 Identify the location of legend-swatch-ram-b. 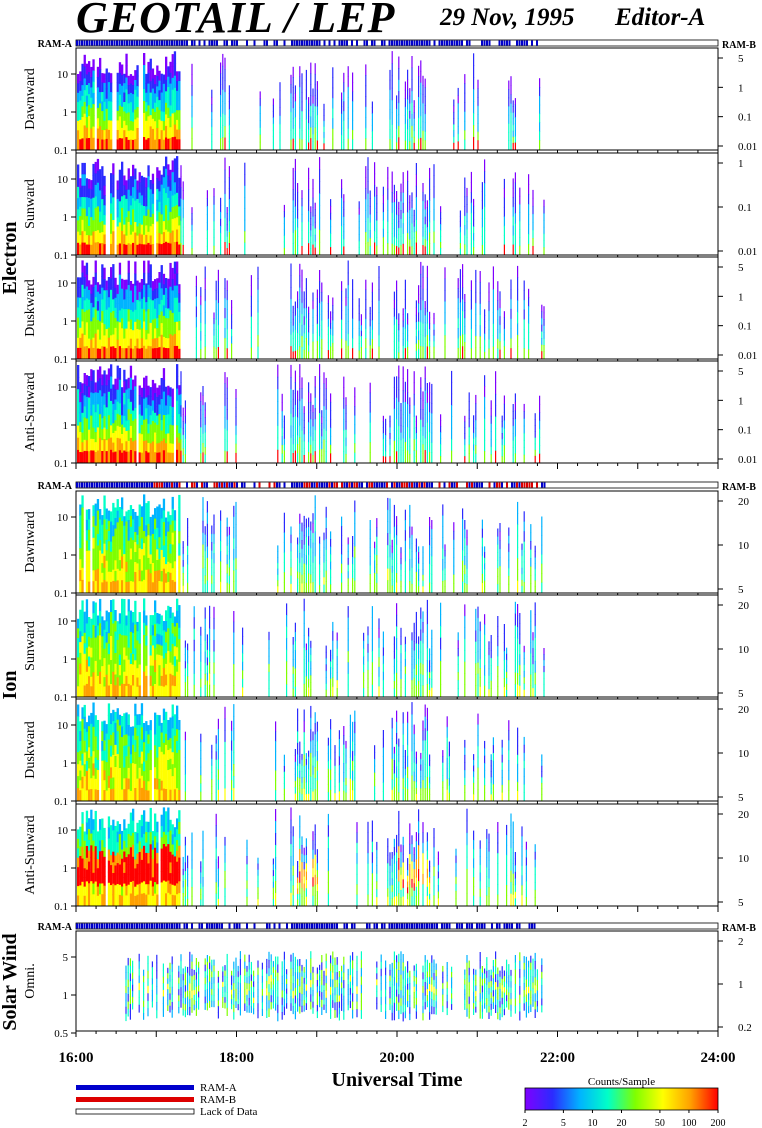
(135, 1099).